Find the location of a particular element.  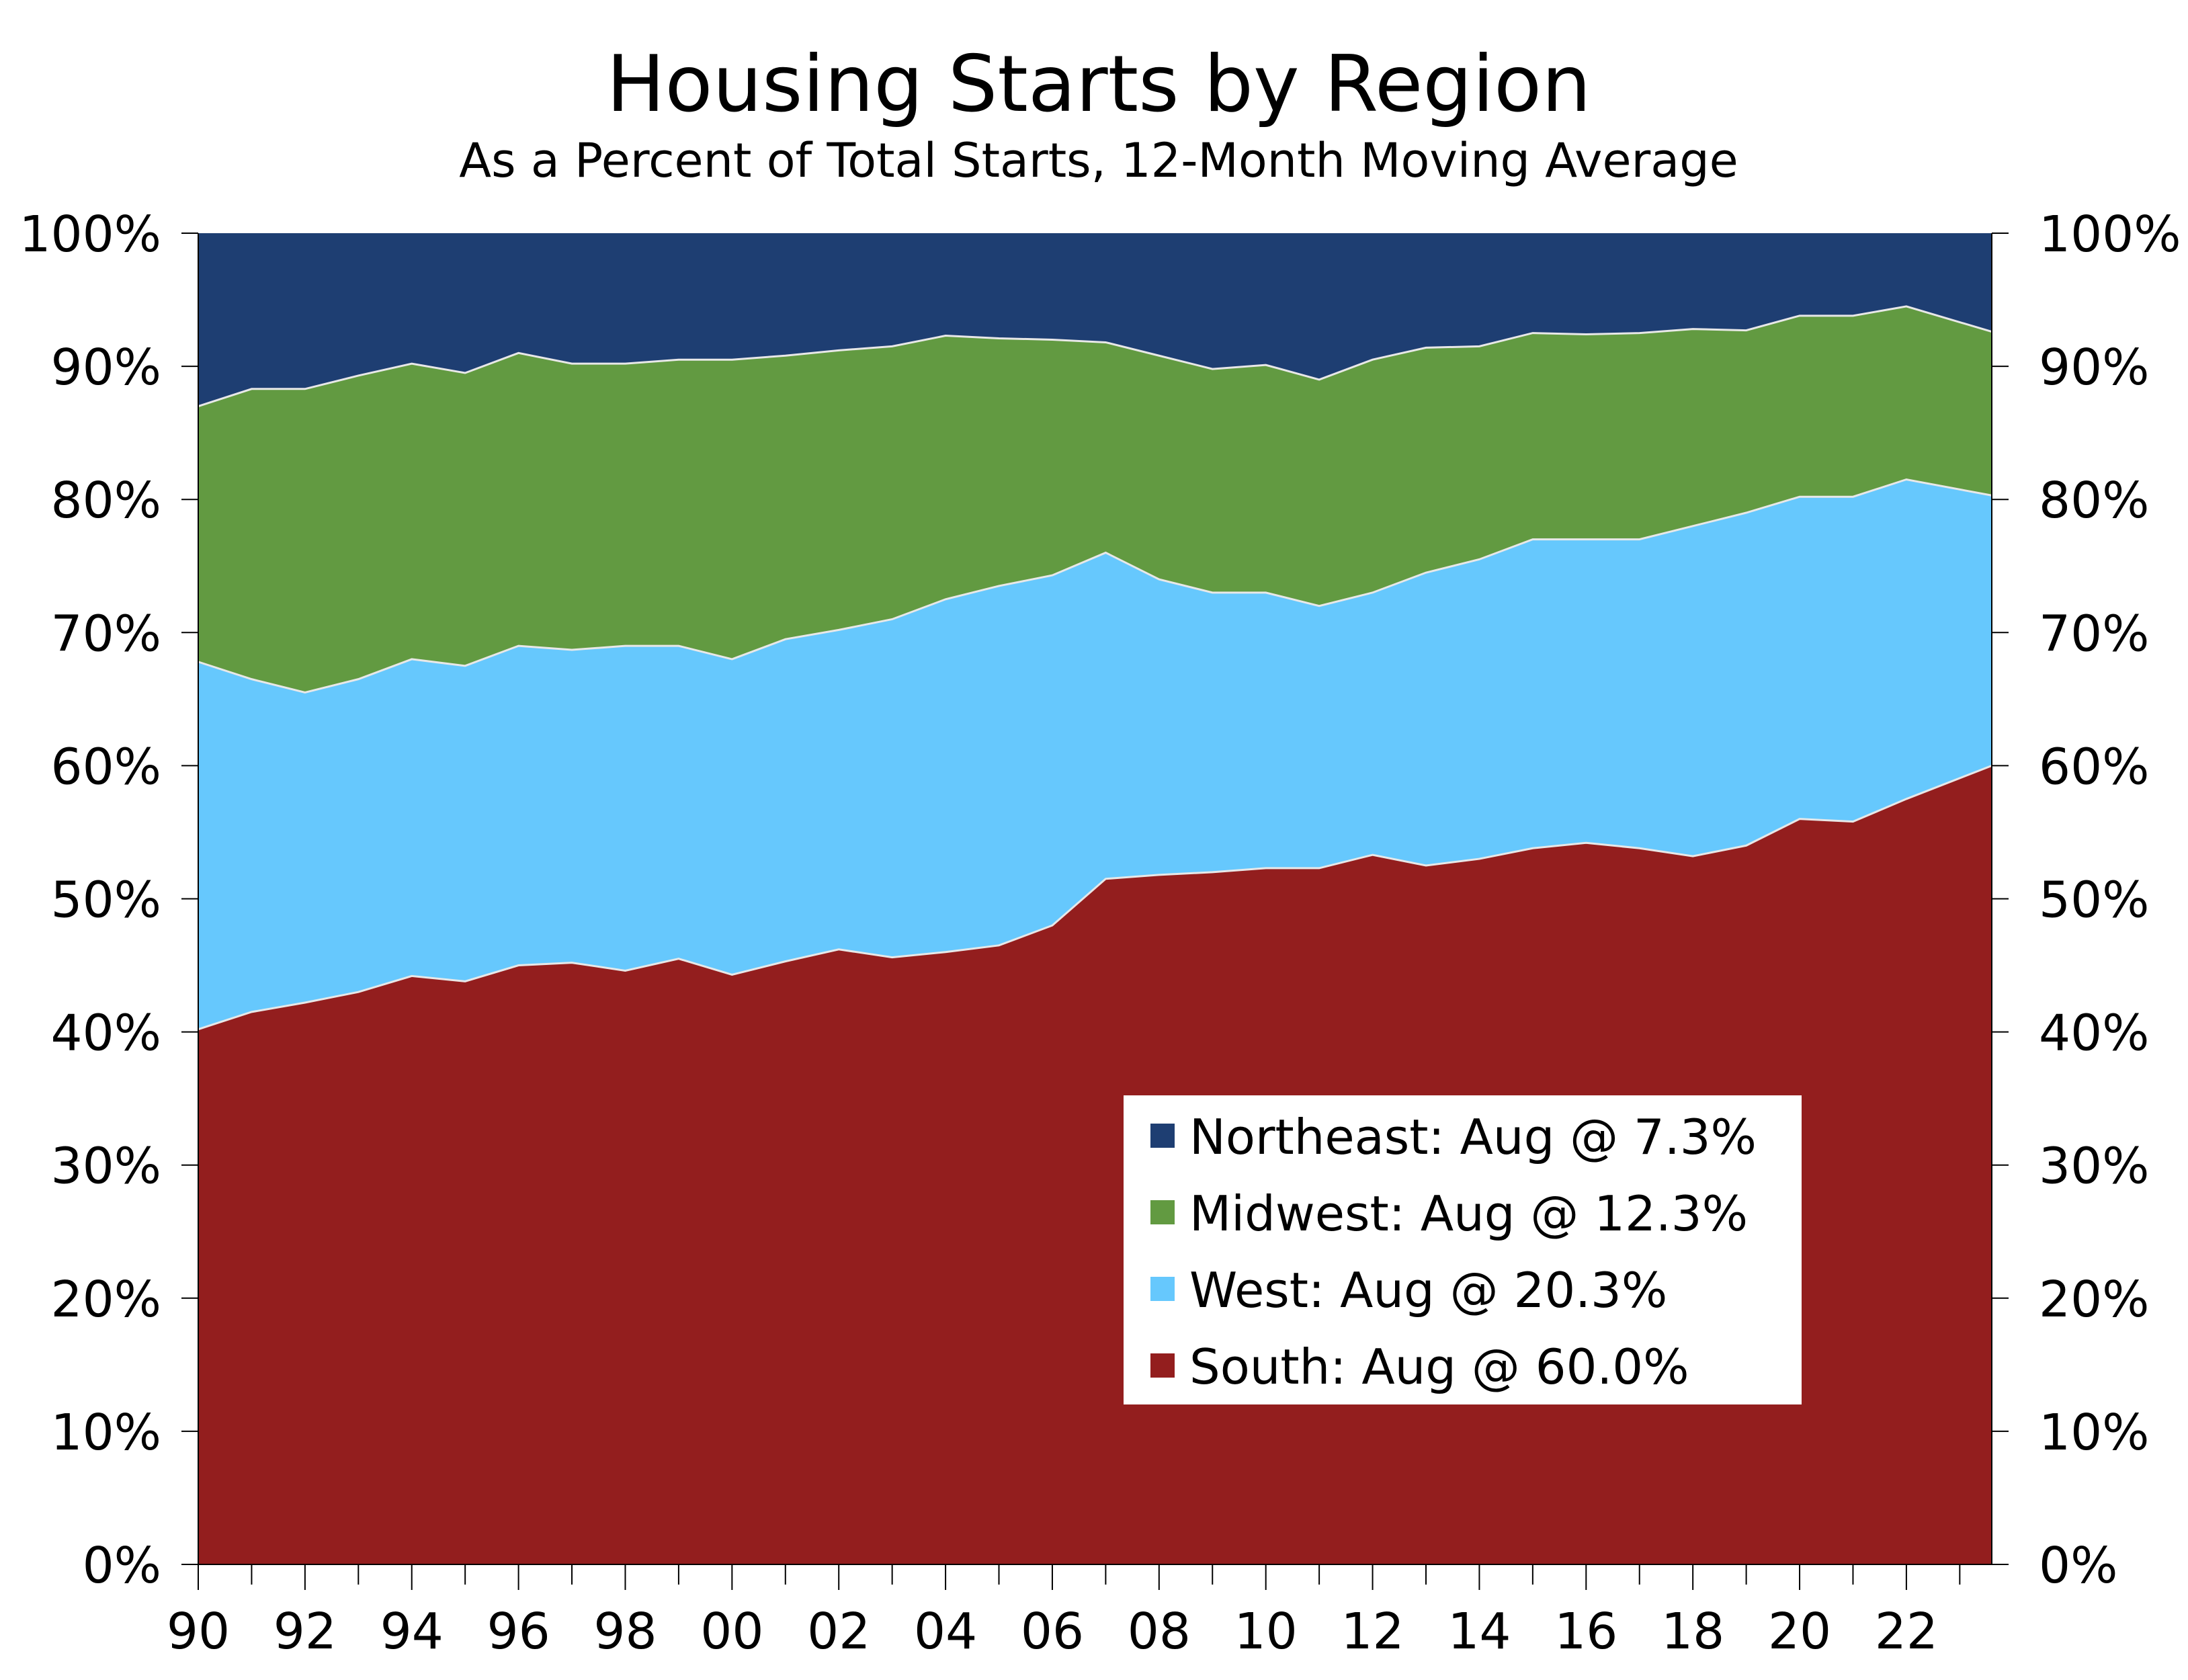

boundary-midwest is located at coordinates (1095, 356).